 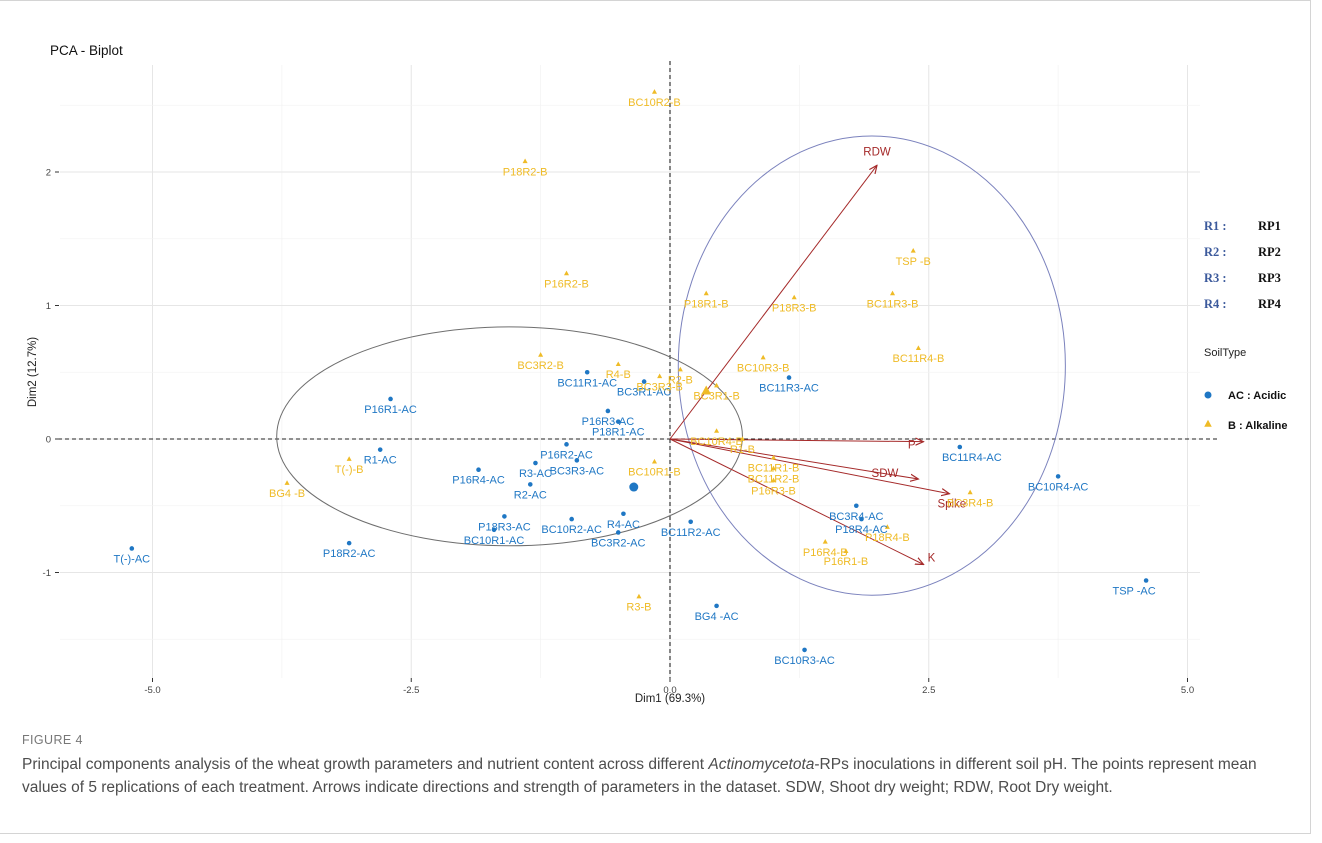 What do you see at coordinates (1269, 252) in the screenshot?
I see `legend-key-name: RP2` at bounding box center [1269, 252].